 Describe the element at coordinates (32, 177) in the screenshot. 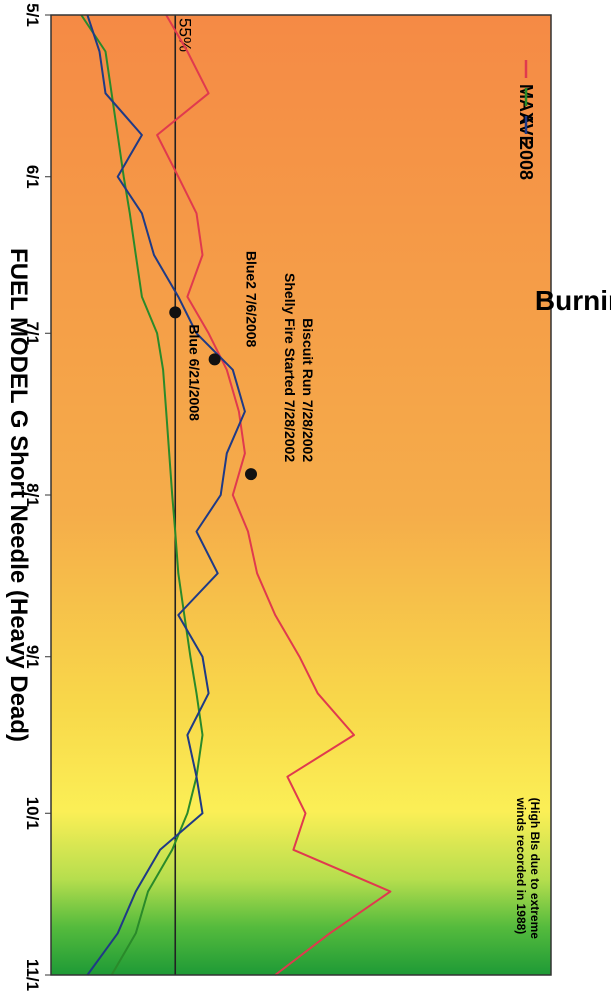

I see `x-tick-label: 6/1` at that location.